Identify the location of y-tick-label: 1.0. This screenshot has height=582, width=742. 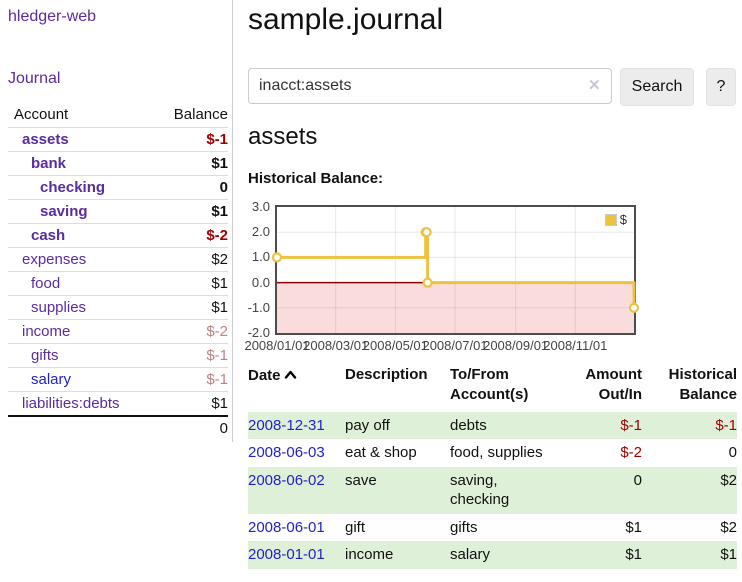
(260, 257).